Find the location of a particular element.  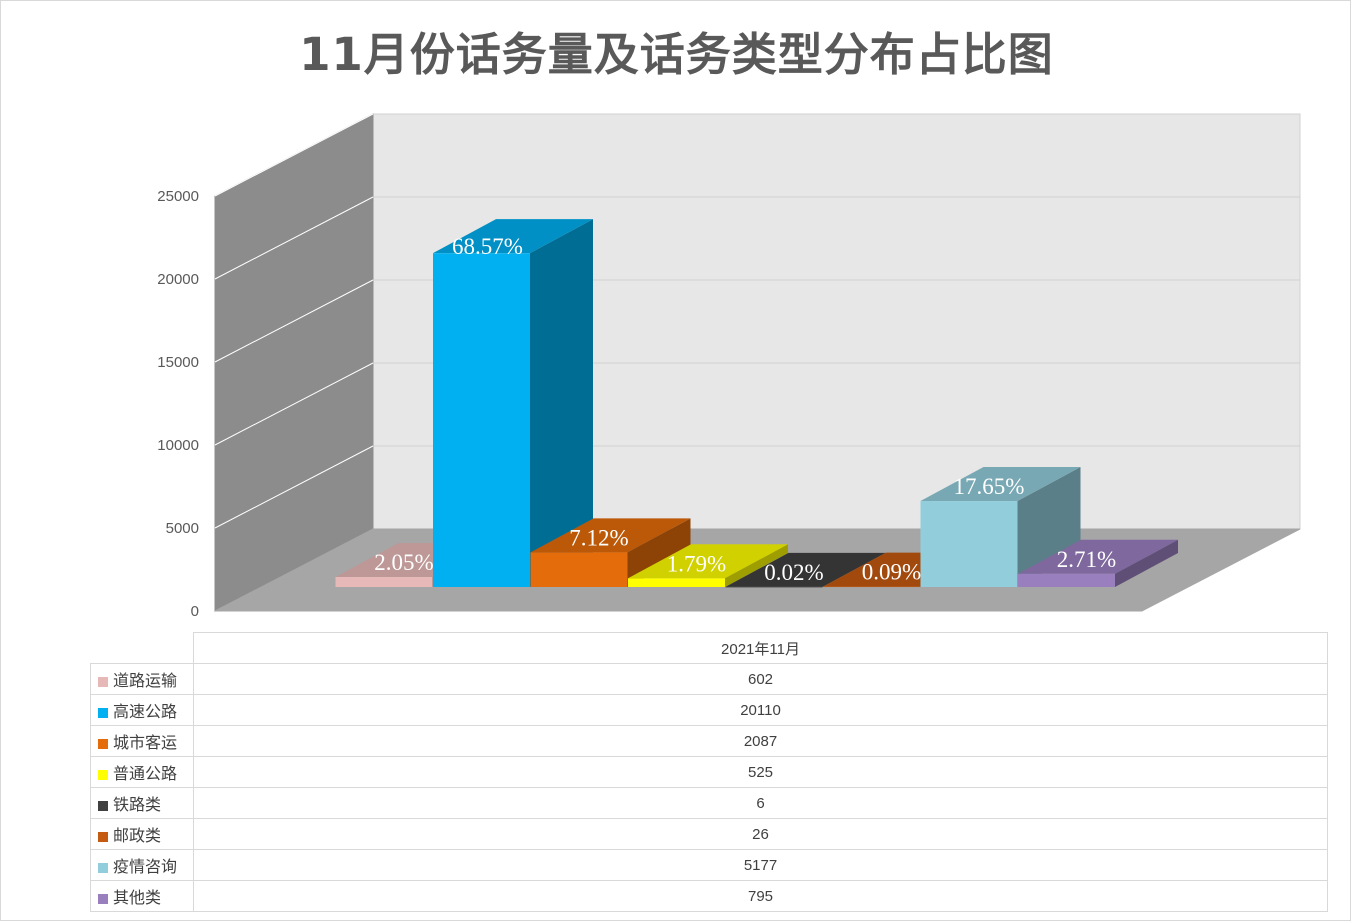

table-row: 疫情咨询 5177 is located at coordinates (709, 865).